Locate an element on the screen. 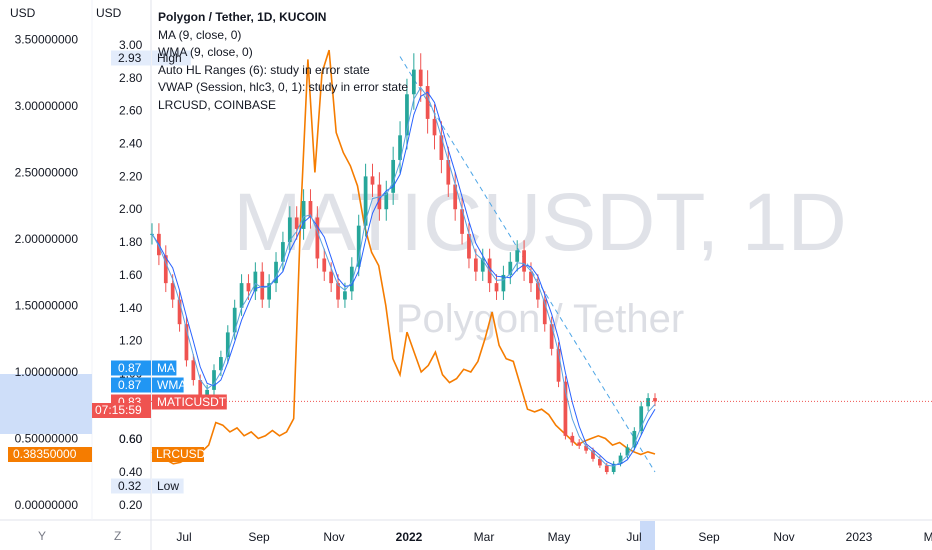 The image size is (932, 550). right-axis-currency: USD is located at coordinates (109, 13).